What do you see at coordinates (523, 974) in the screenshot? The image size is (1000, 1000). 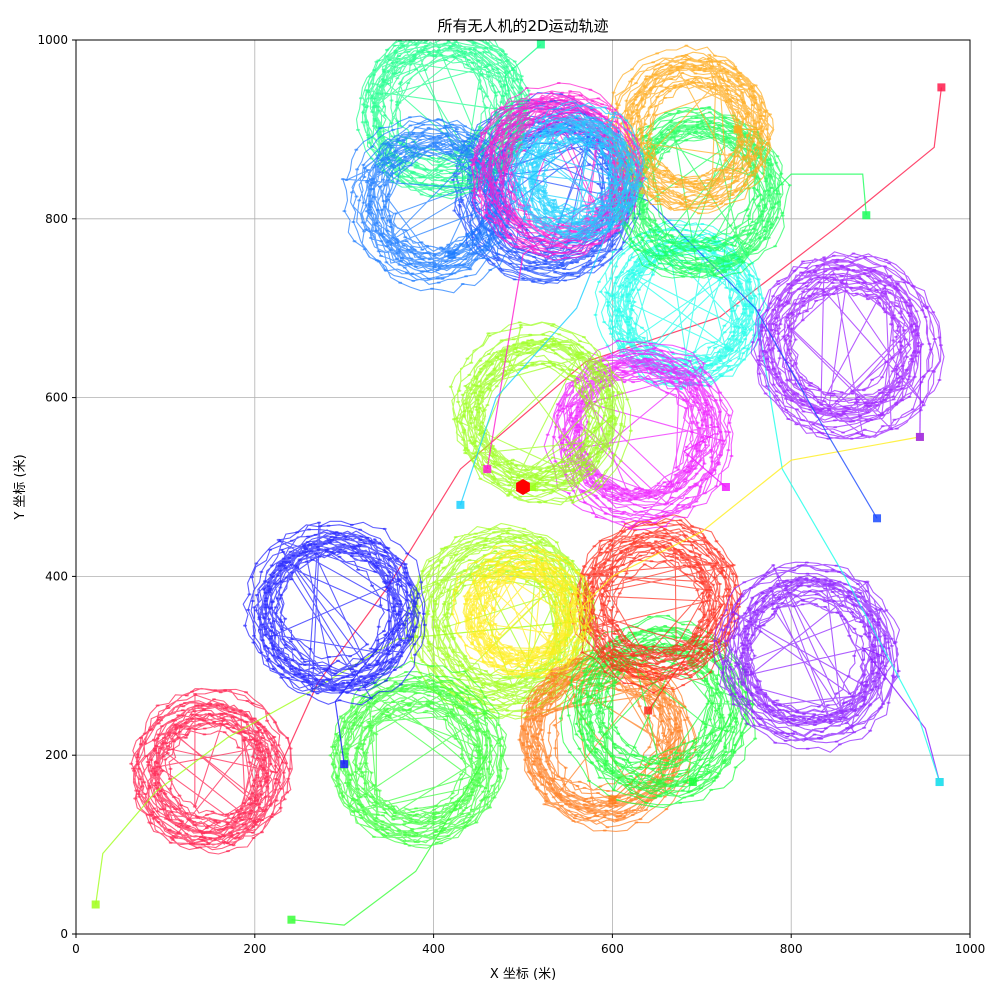 I see `x-axis-title: X 坐标 (米)` at bounding box center [523, 974].